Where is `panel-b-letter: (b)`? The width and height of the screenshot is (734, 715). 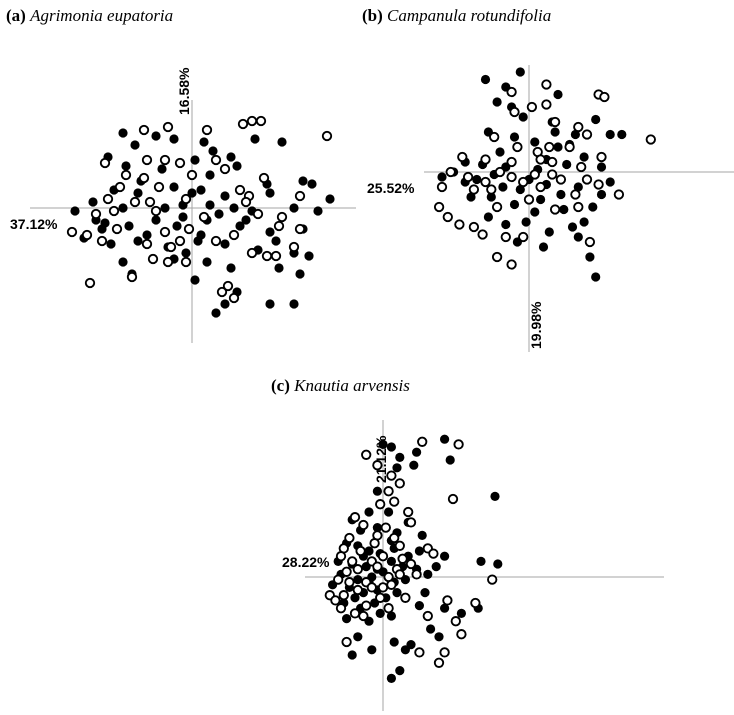 panel-b-letter: (b) is located at coordinates (372, 15).